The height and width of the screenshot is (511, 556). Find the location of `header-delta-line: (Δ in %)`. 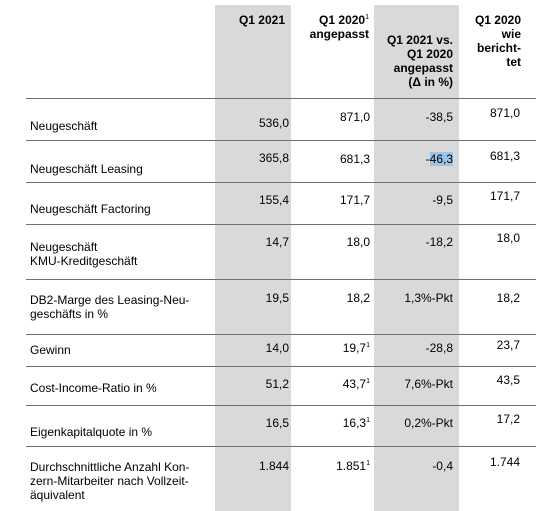

header-delta-line: (Δ in %) is located at coordinates (430, 82).